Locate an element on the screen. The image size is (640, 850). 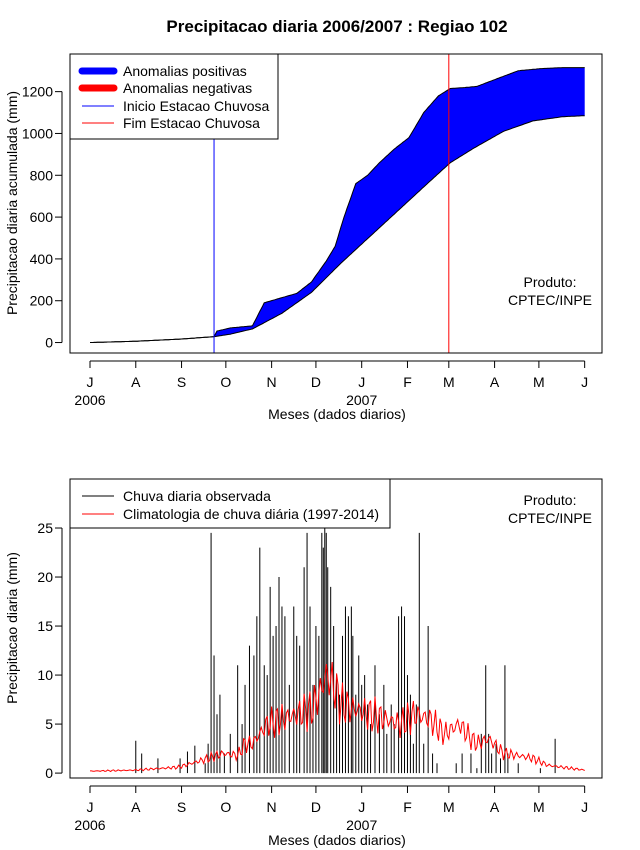
y-tick-label: 600 is located at coordinates (42, 217).